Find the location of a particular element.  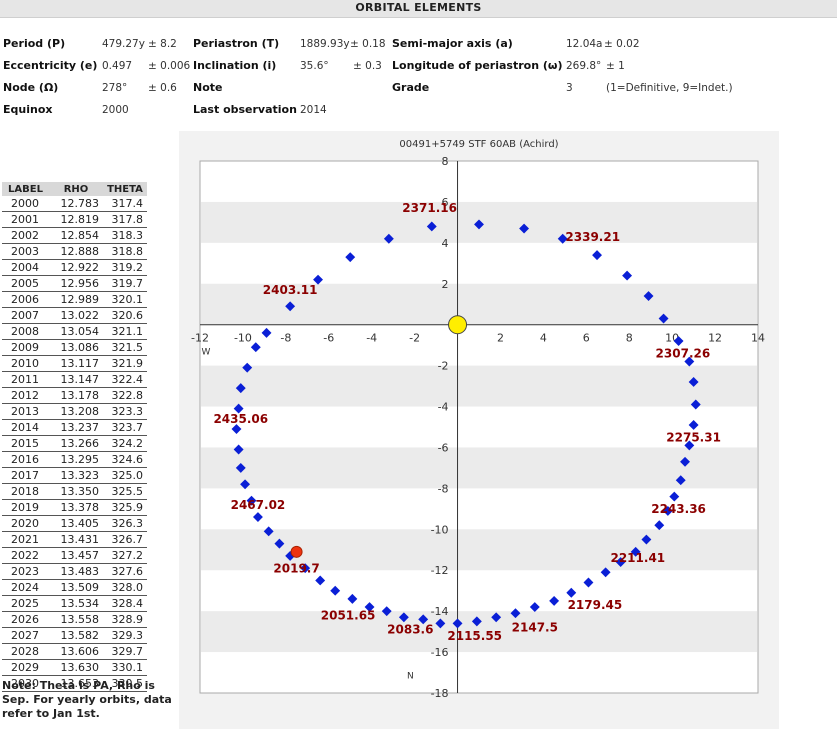

grade-value: 3 is located at coordinates (569, 88).